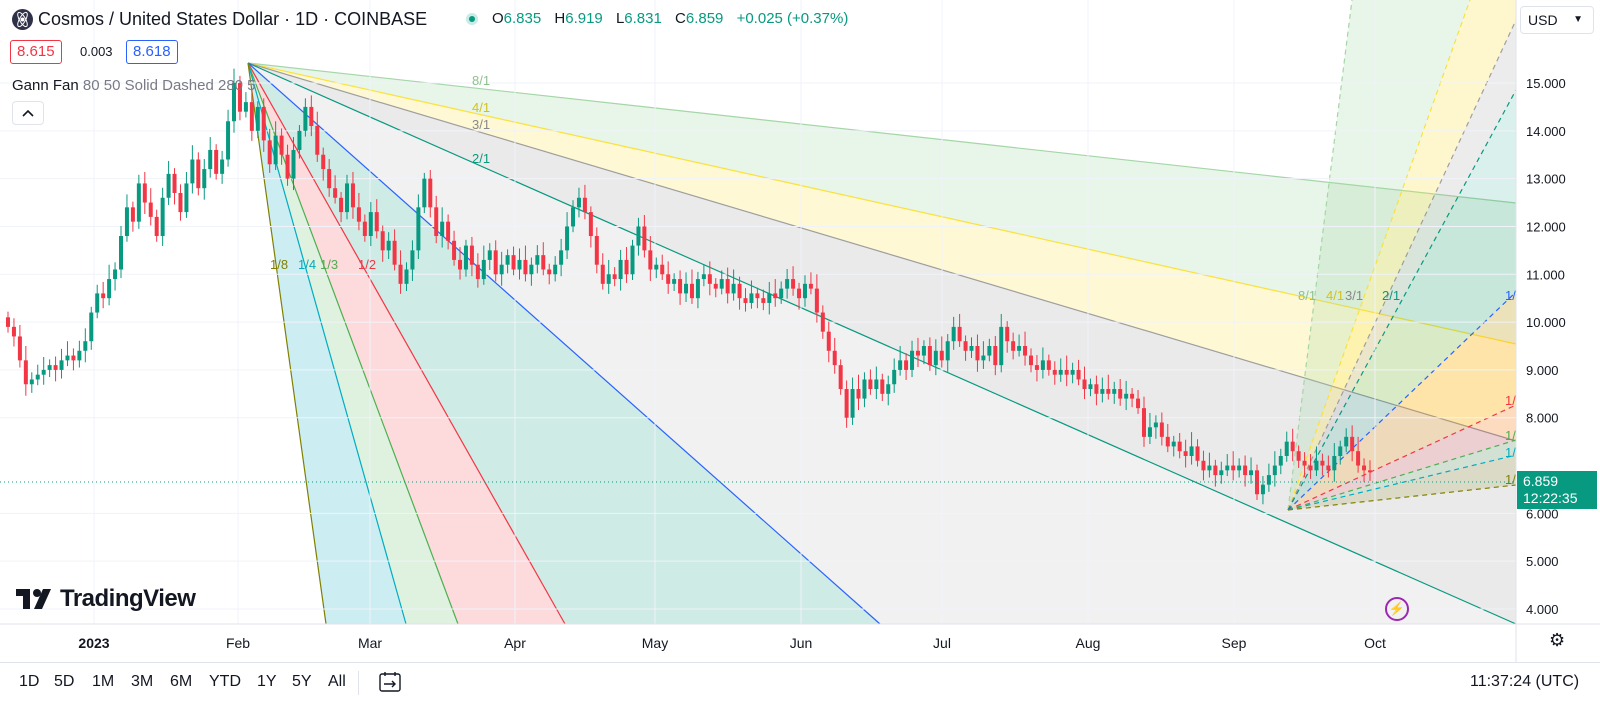  What do you see at coordinates (267, 681) in the screenshot?
I see `range-1y-button: 1Y` at bounding box center [267, 681].